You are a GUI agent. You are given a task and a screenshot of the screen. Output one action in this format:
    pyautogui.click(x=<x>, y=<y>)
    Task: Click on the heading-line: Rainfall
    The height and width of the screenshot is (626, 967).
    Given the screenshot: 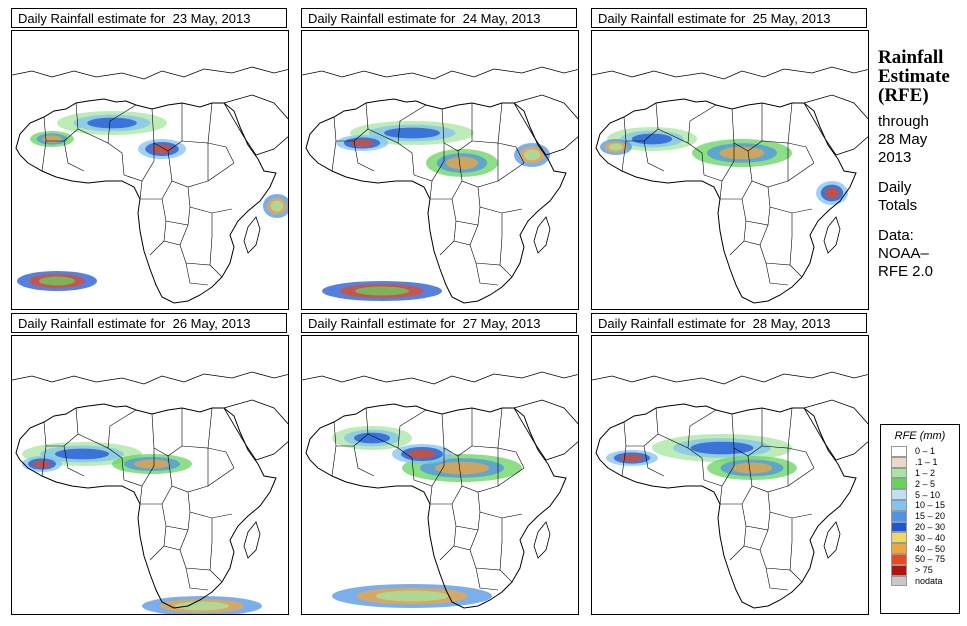 What is the action you would take?
    pyautogui.click(x=911, y=57)
    